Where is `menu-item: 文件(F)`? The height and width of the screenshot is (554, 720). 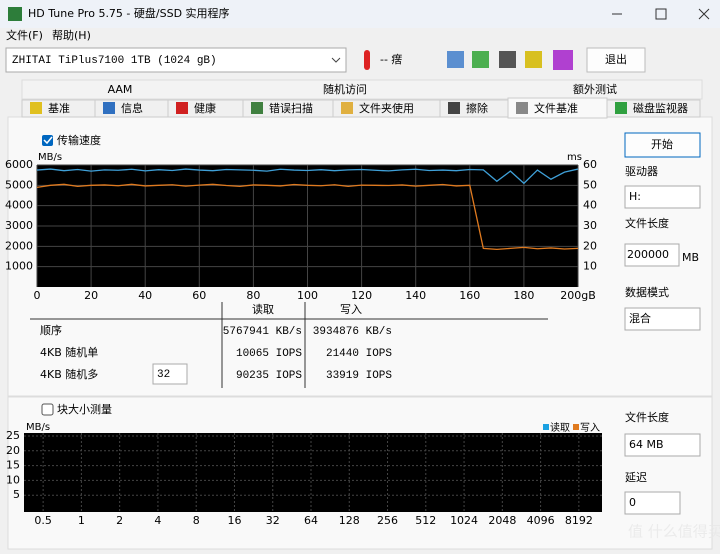 menu-item: 文件(F) is located at coordinates (24, 35).